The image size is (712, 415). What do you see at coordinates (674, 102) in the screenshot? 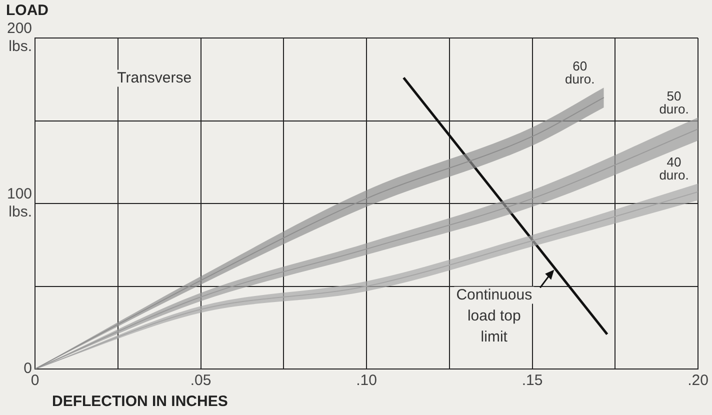
I see `series-label: 50 duro.` at bounding box center [674, 102].